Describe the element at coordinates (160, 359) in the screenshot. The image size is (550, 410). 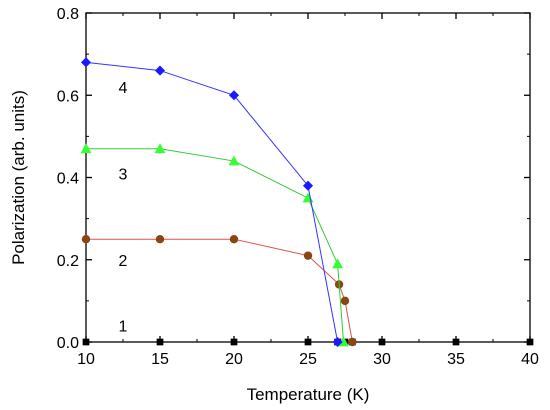
I see `x-tick-label: 15` at that location.